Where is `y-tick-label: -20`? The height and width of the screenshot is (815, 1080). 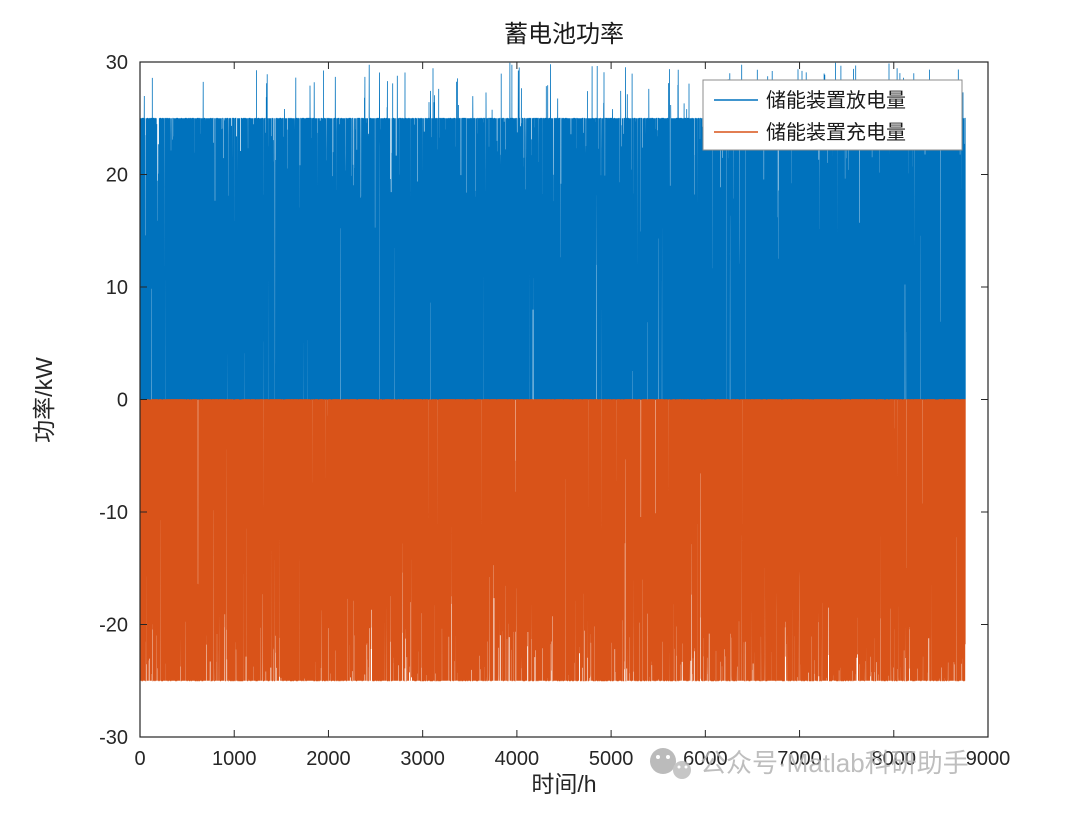 y-tick-label: -20 is located at coordinates (113, 626).